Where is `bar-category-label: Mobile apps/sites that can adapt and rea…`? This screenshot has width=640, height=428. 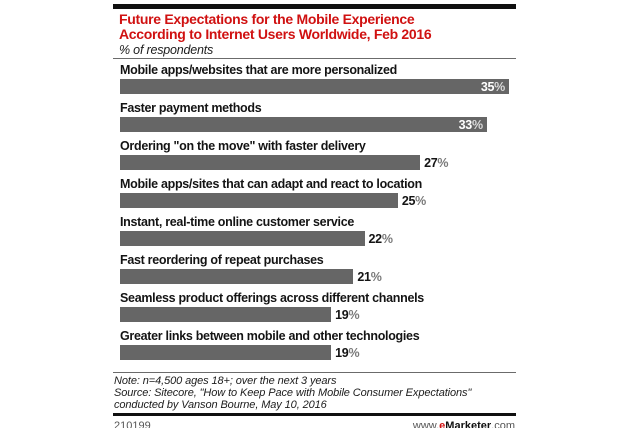 bar-category-label: Mobile apps/sites that can adapt and rea… is located at coordinates (271, 184).